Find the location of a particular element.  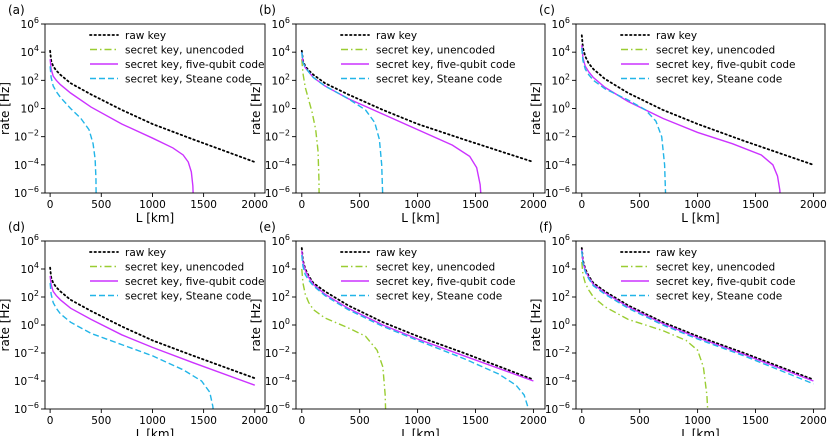

panel-label: (d) is located at coordinates (16, 227).